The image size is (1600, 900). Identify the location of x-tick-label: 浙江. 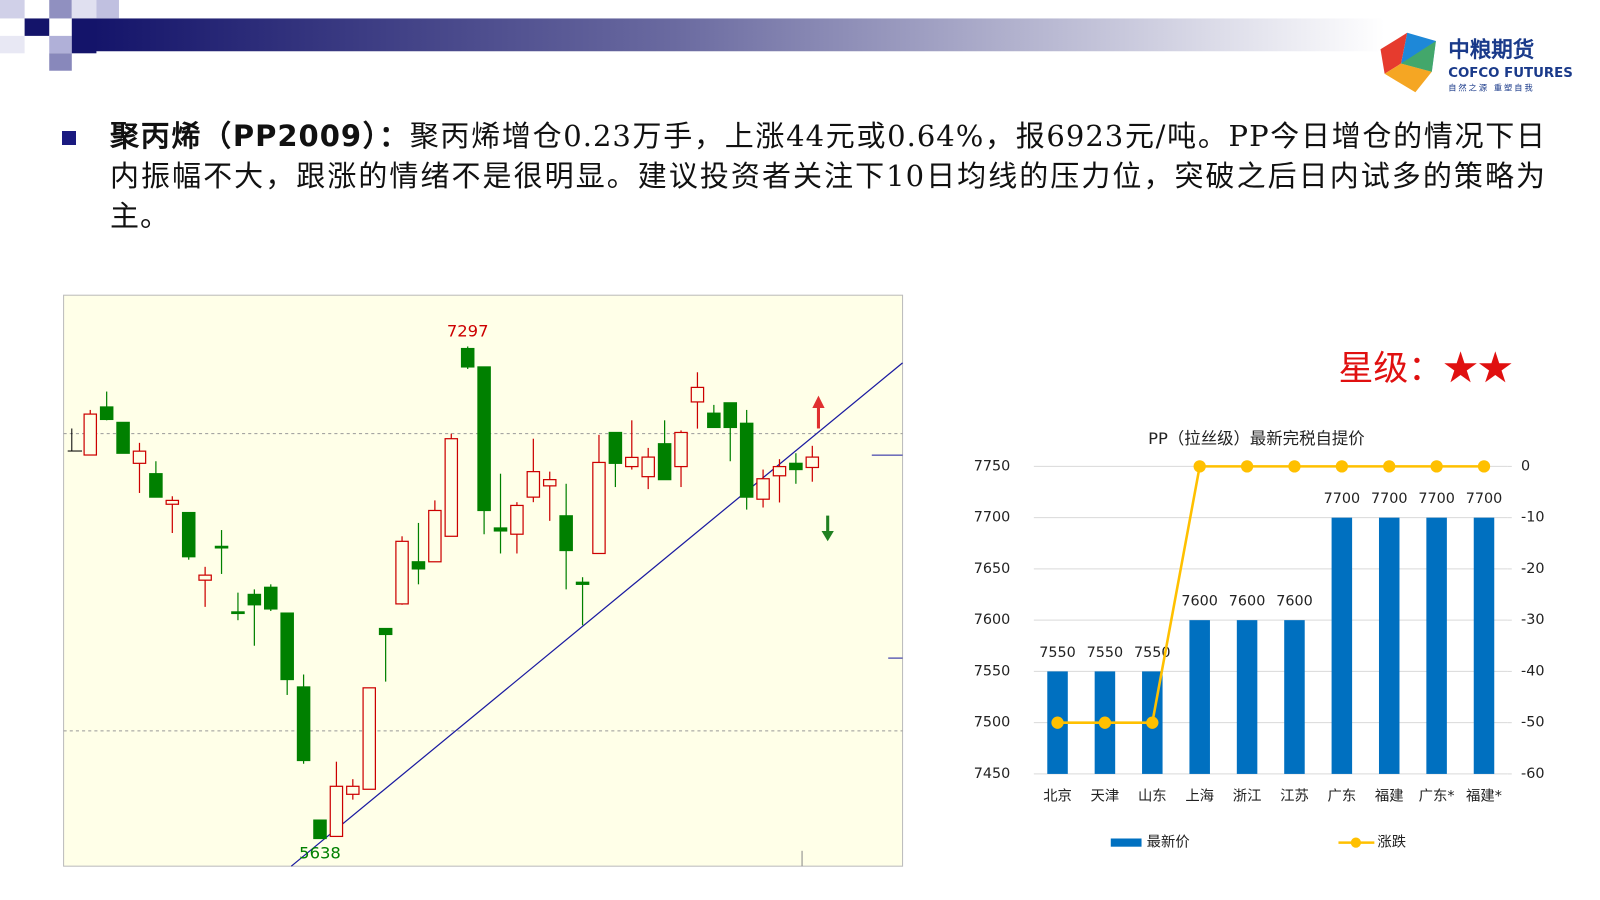
(1247, 795).